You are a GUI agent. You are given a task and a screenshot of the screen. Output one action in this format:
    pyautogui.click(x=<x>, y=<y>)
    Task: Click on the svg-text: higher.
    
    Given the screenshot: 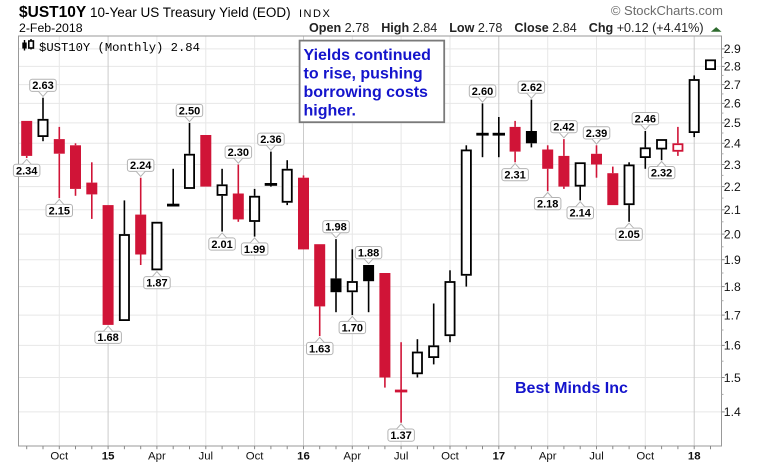 What is the action you would take?
    pyautogui.click(x=330, y=111)
    